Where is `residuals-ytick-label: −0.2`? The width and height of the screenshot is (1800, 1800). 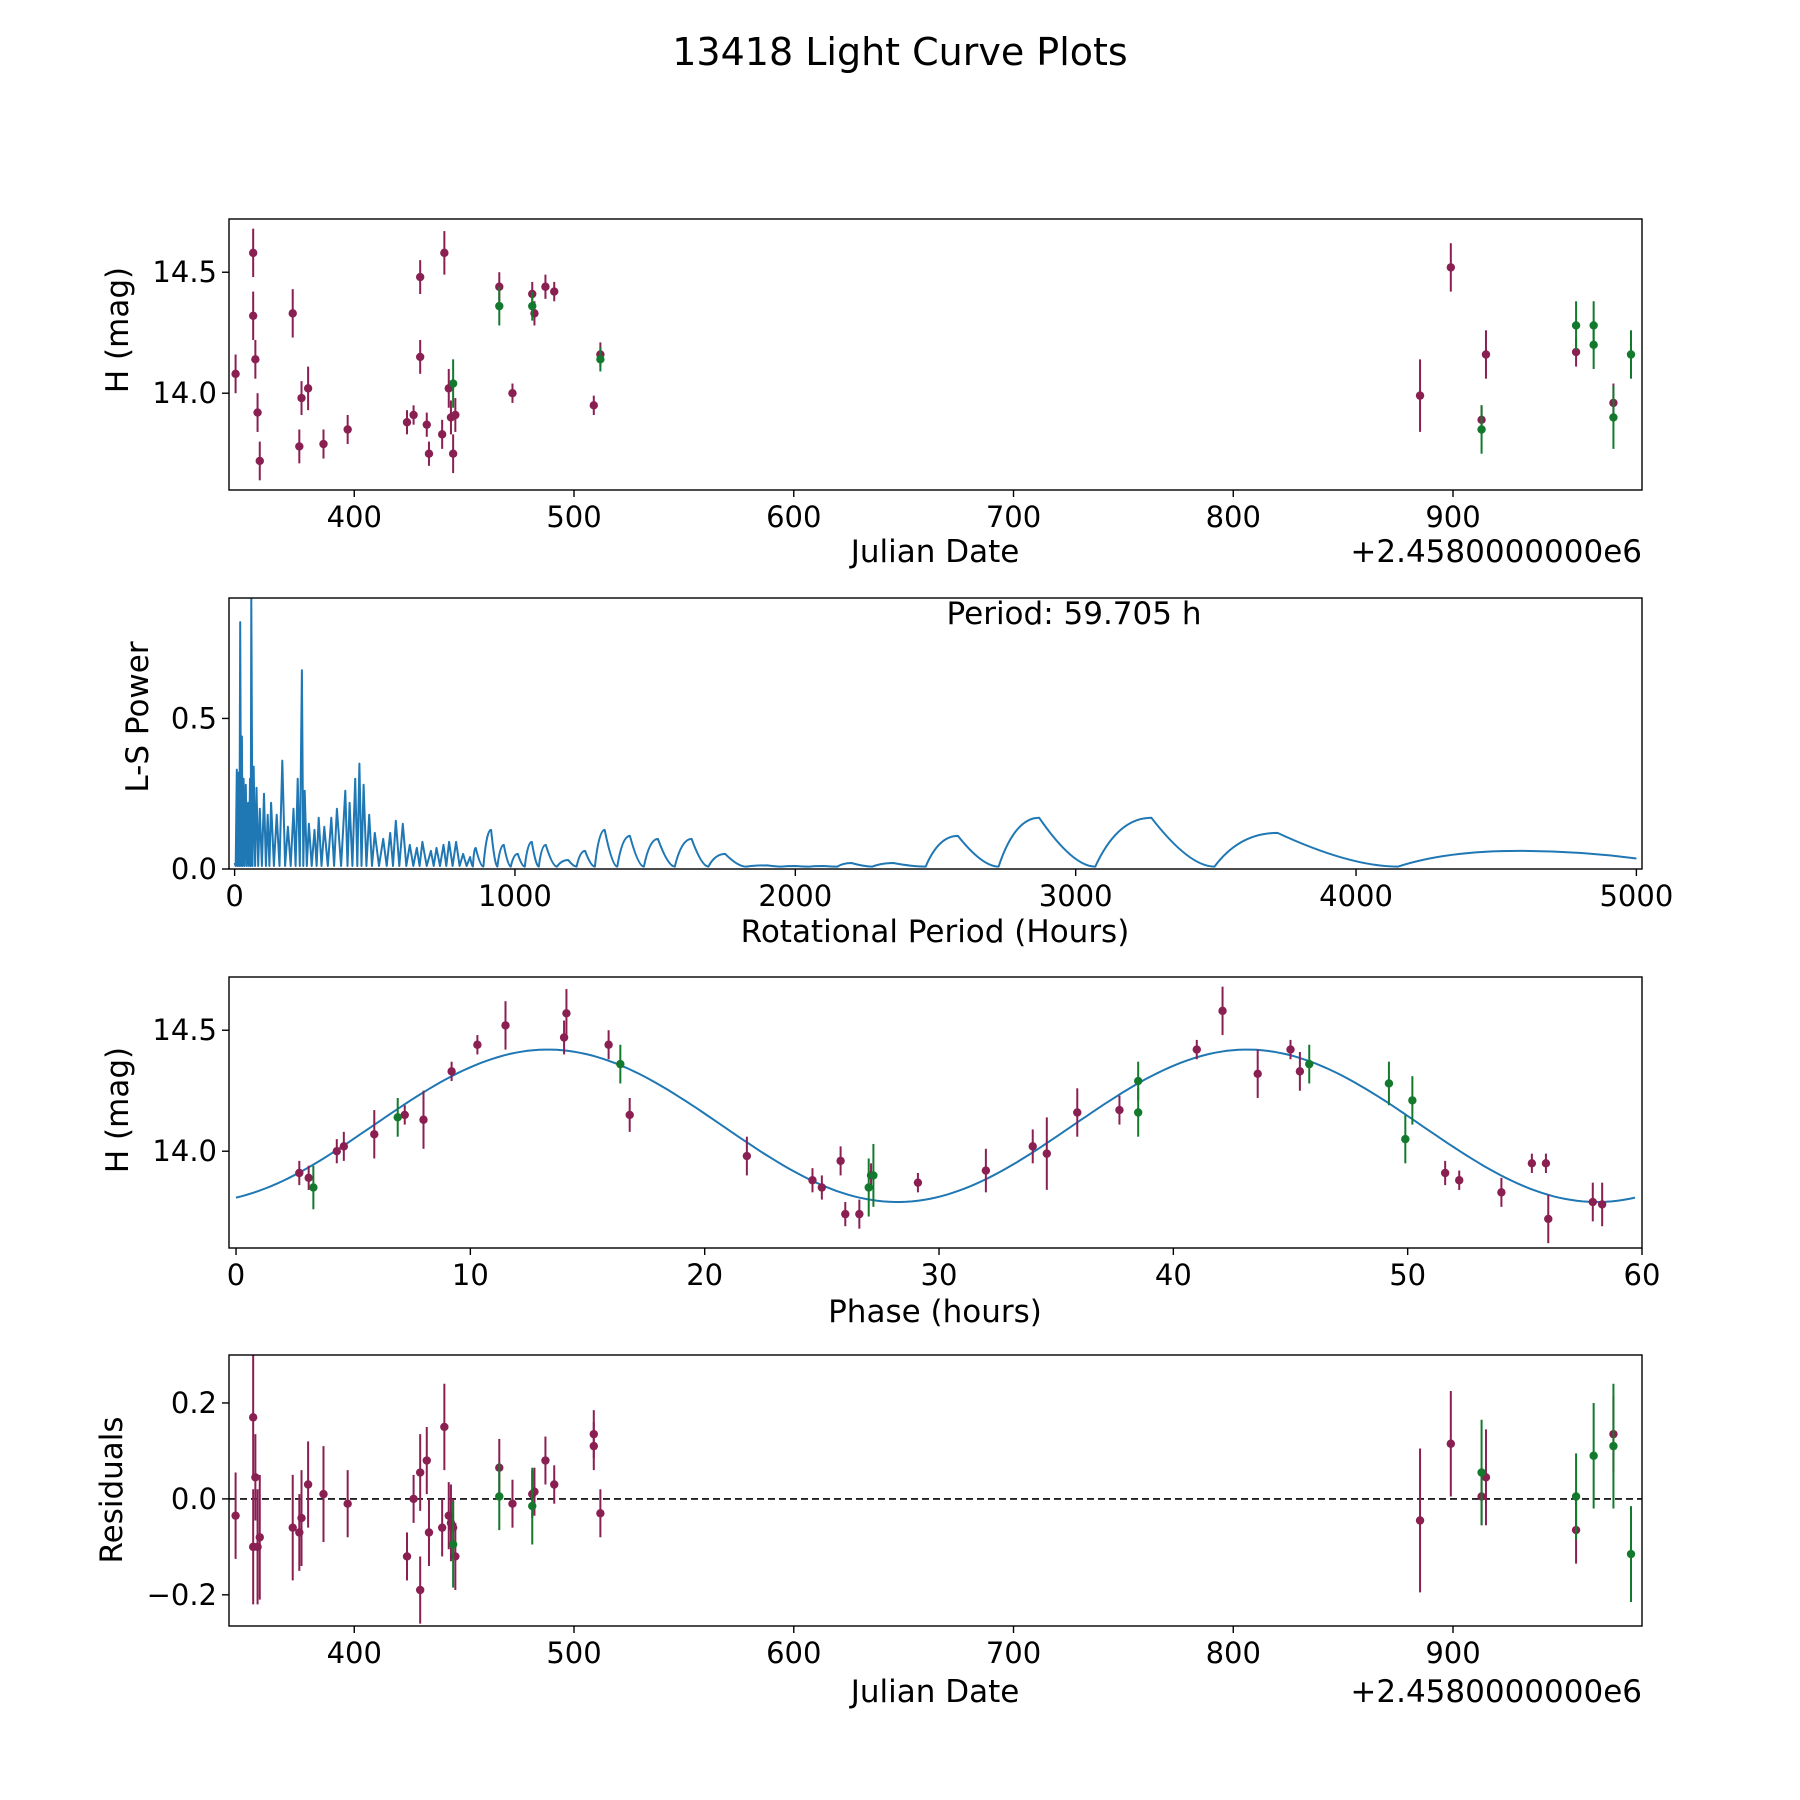
residuals-ytick-label: −0.2 is located at coordinates (182, 1595).